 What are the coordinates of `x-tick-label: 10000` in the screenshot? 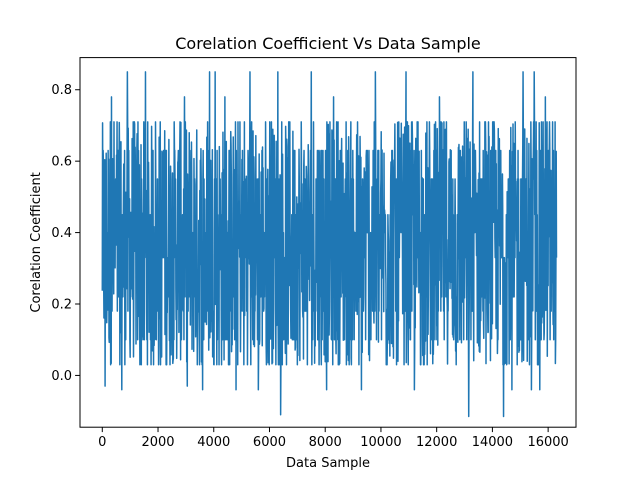 It's located at (380, 442).